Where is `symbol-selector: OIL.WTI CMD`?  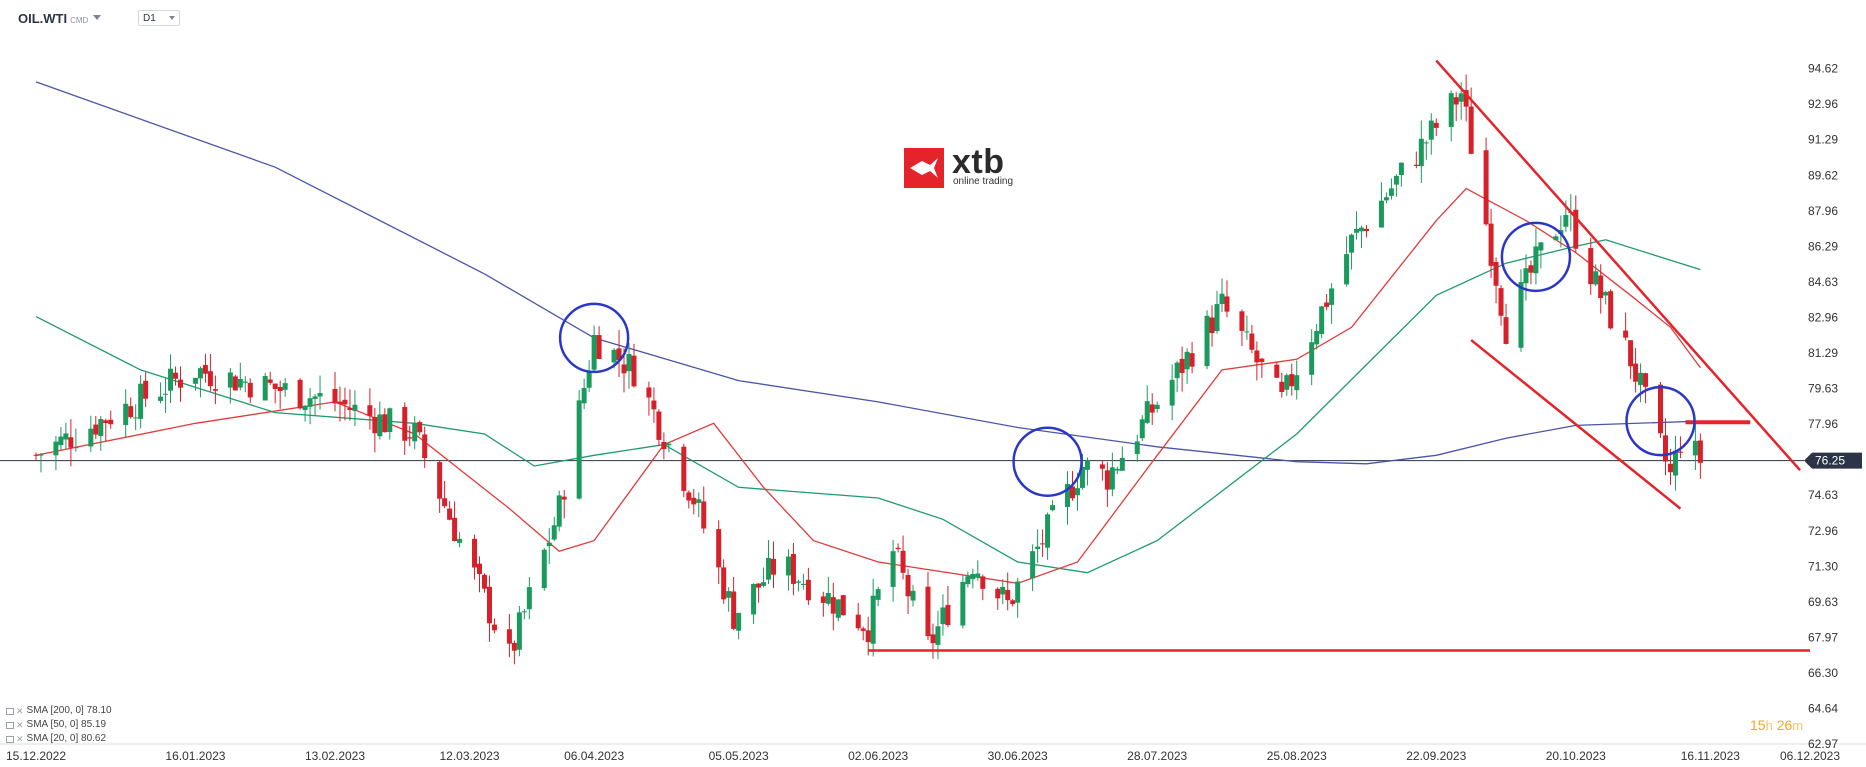 symbol-selector: OIL.WTI CMD is located at coordinates (53, 18).